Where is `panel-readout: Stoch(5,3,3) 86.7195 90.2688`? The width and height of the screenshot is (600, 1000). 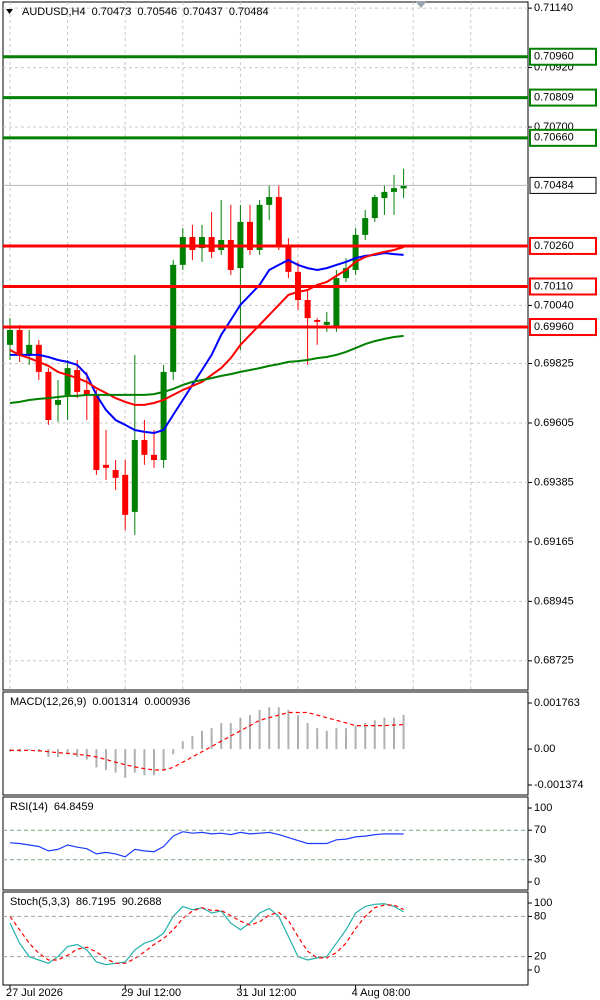 panel-readout: Stoch(5,3,3) 86.7195 90.2688 is located at coordinates (85, 902).